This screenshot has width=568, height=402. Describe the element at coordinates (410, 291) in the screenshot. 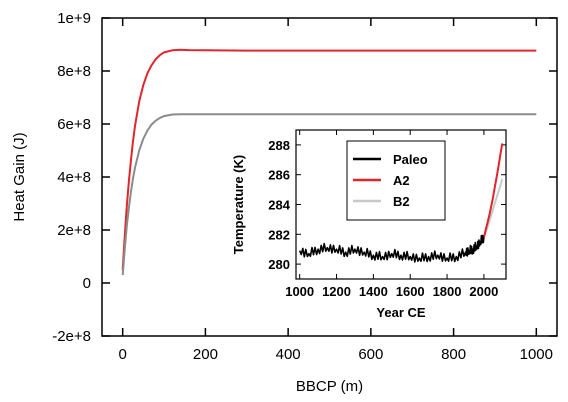

I see `inset-x-tick-label: 1600` at that location.